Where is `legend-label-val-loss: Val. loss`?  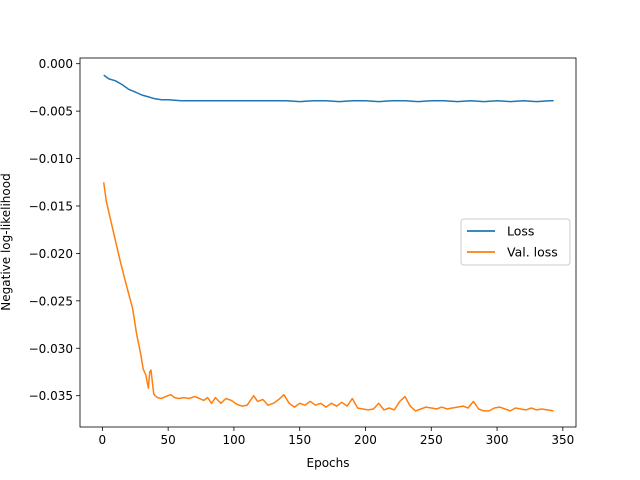 legend-label-val-loss: Val. loss is located at coordinates (532, 252).